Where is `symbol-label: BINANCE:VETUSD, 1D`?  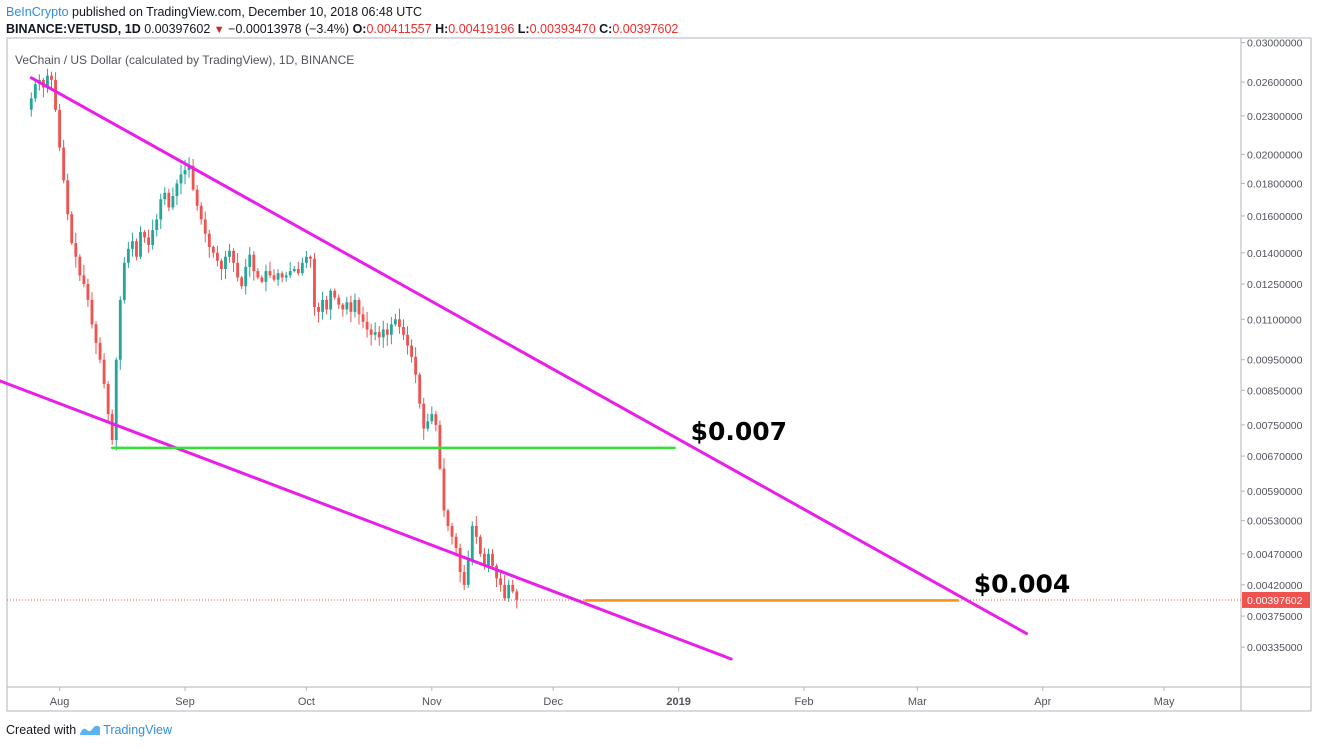 symbol-label: BINANCE:VETUSD, 1D is located at coordinates (73, 29).